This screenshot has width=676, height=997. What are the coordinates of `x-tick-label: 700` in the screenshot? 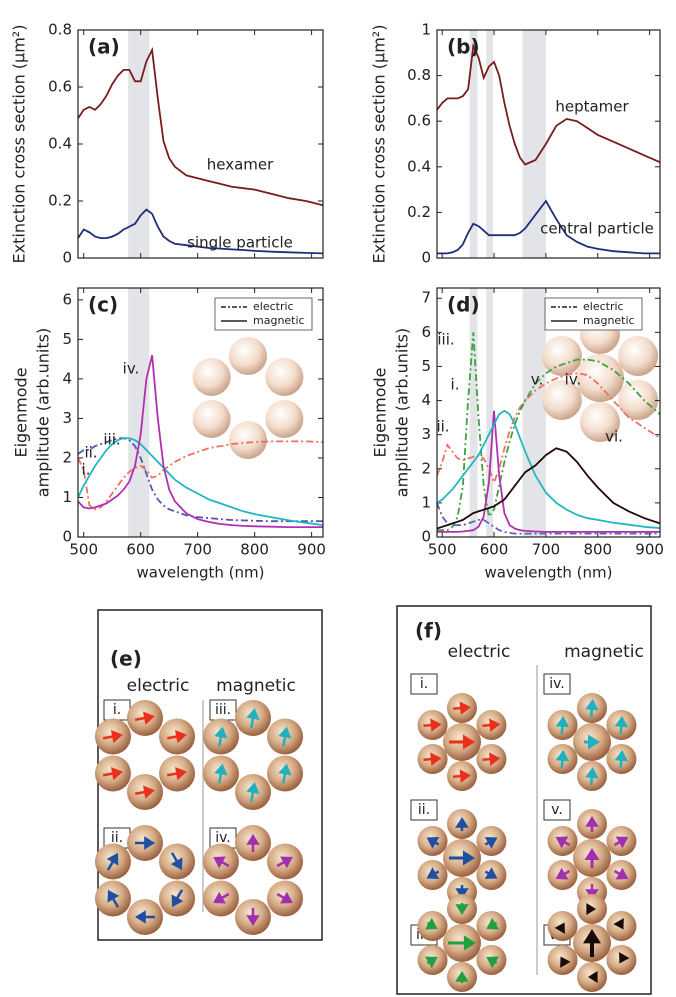 It's located at (197, 550).